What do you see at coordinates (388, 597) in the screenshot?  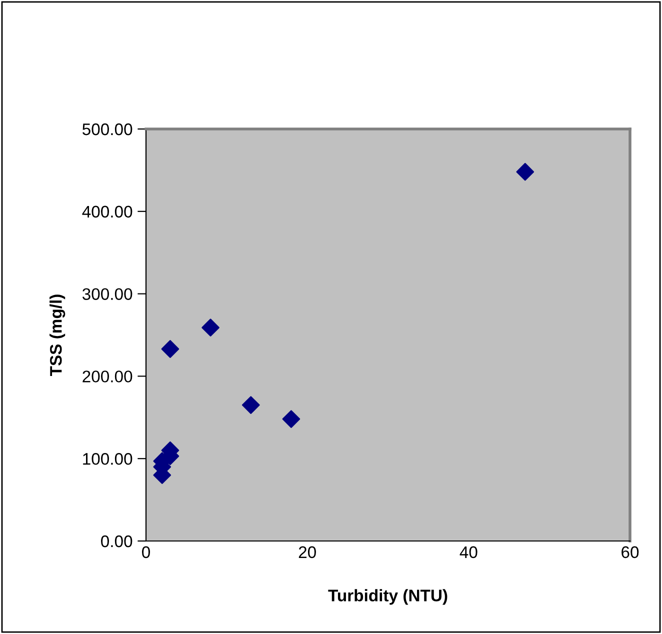 I see `x-axis-title: Turbidity (NTU)` at bounding box center [388, 597].